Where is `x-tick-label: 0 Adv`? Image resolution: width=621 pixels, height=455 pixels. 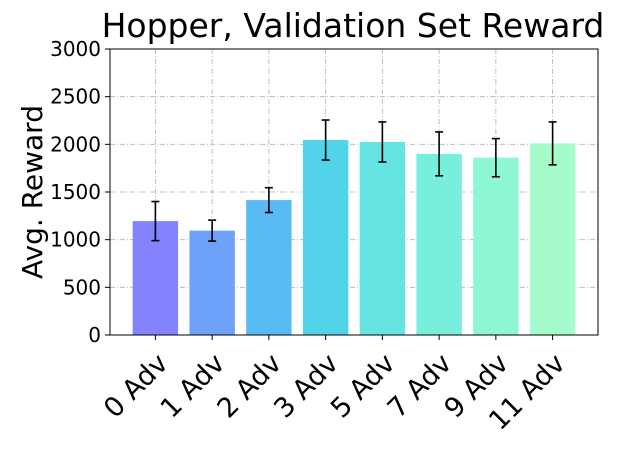 x-tick-label: 0 Adv is located at coordinates (136, 386).